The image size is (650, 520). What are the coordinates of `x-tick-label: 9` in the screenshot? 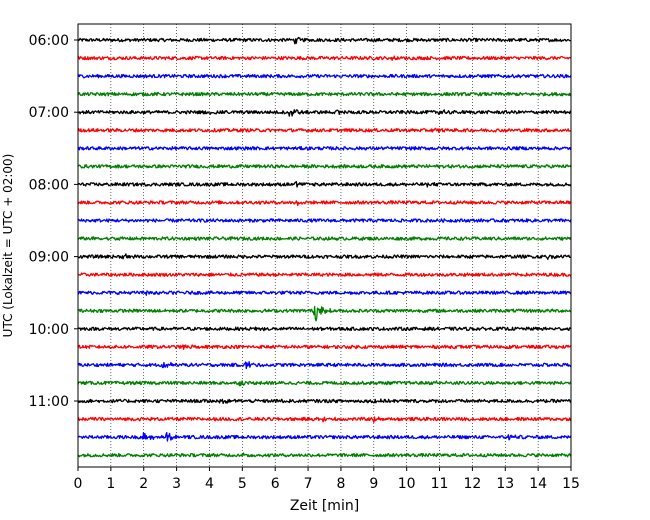 It's located at (373, 484).